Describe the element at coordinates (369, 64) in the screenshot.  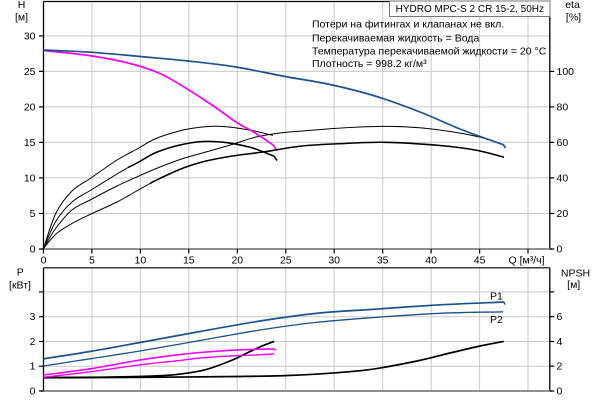
I see `svg-text: Плотность = 998.2 кг/м³` at that location.